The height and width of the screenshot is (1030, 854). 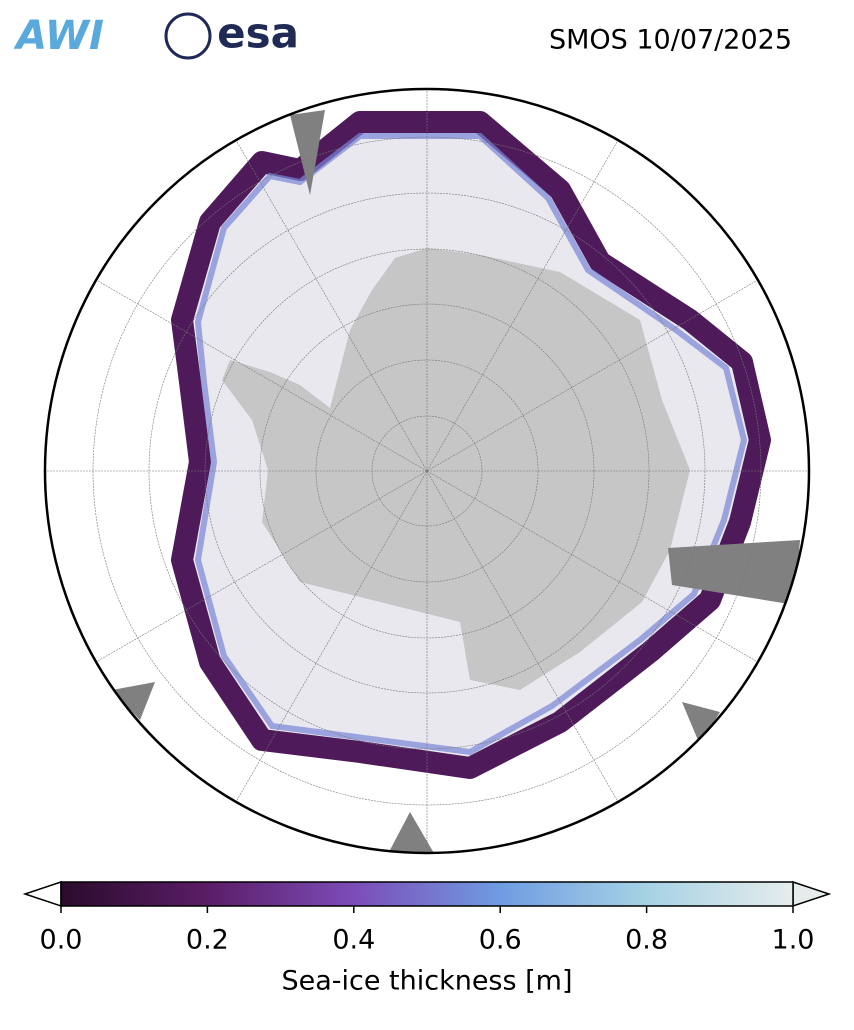 I want to click on colorbar-tick-label: 0.8, so click(x=646, y=940).